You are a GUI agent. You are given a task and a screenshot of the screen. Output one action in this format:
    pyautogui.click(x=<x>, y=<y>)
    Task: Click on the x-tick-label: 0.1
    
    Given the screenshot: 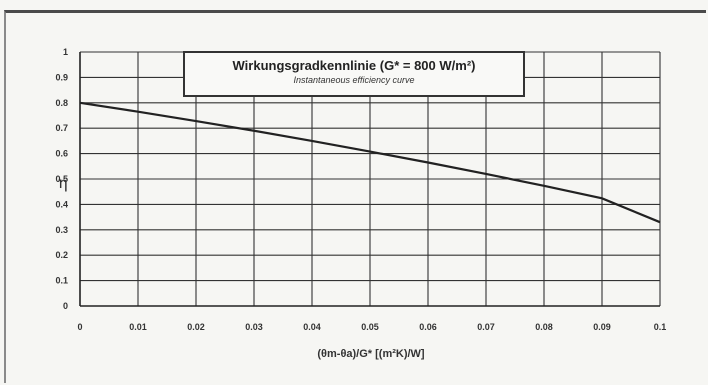 What is the action you would take?
    pyautogui.click(x=660, y=327)
    